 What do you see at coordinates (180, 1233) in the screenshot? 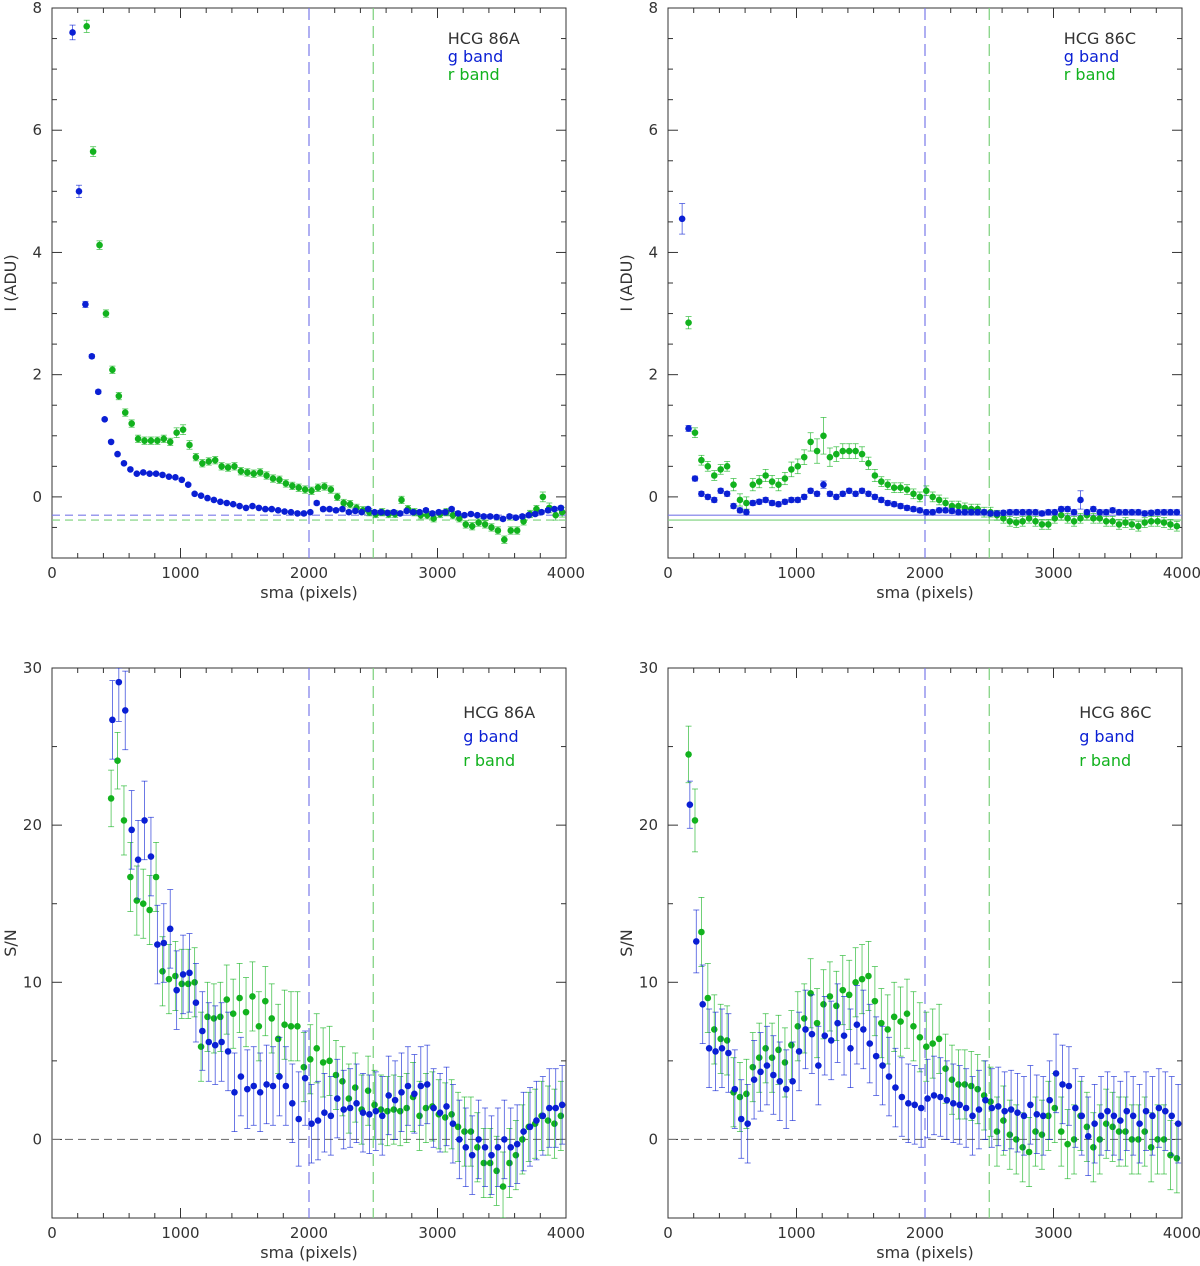
I see `x-tick-label: 1000` at bounding box center [180, 1233].